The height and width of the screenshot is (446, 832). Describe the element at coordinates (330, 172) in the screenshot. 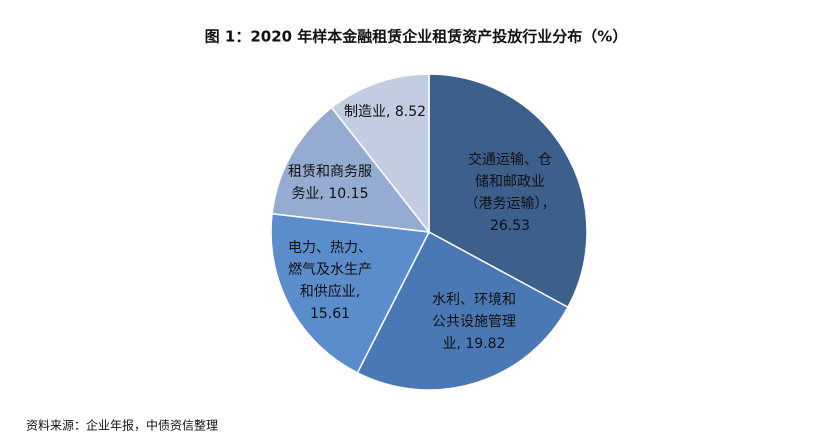

I see `slice-label: 租赁和商务服` at that location.